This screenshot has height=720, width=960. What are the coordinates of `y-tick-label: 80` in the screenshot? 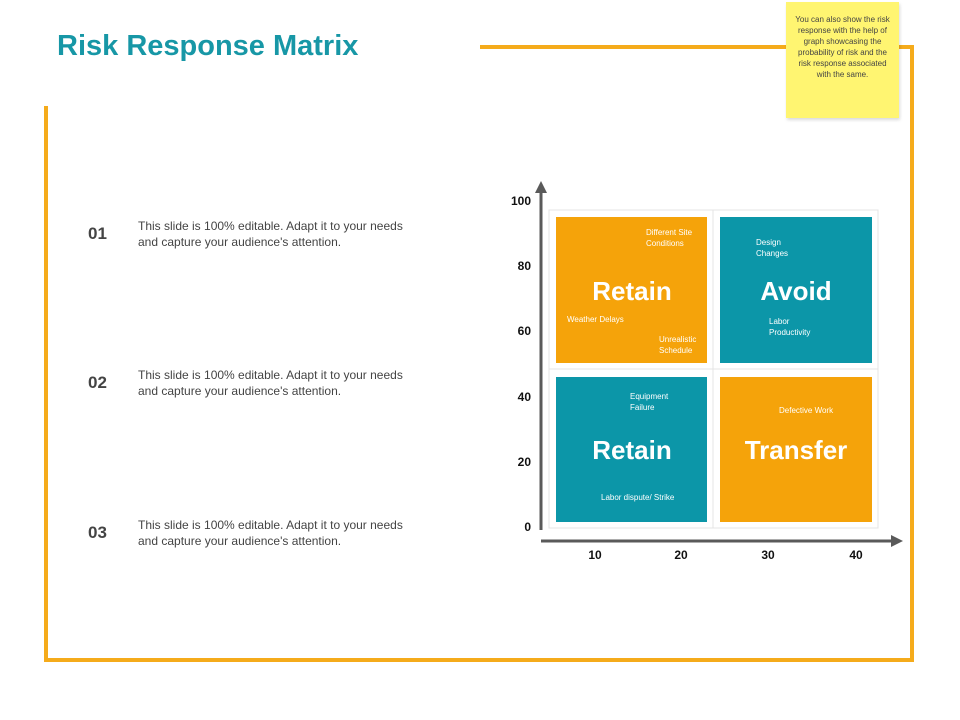 It's located at (525, 266).